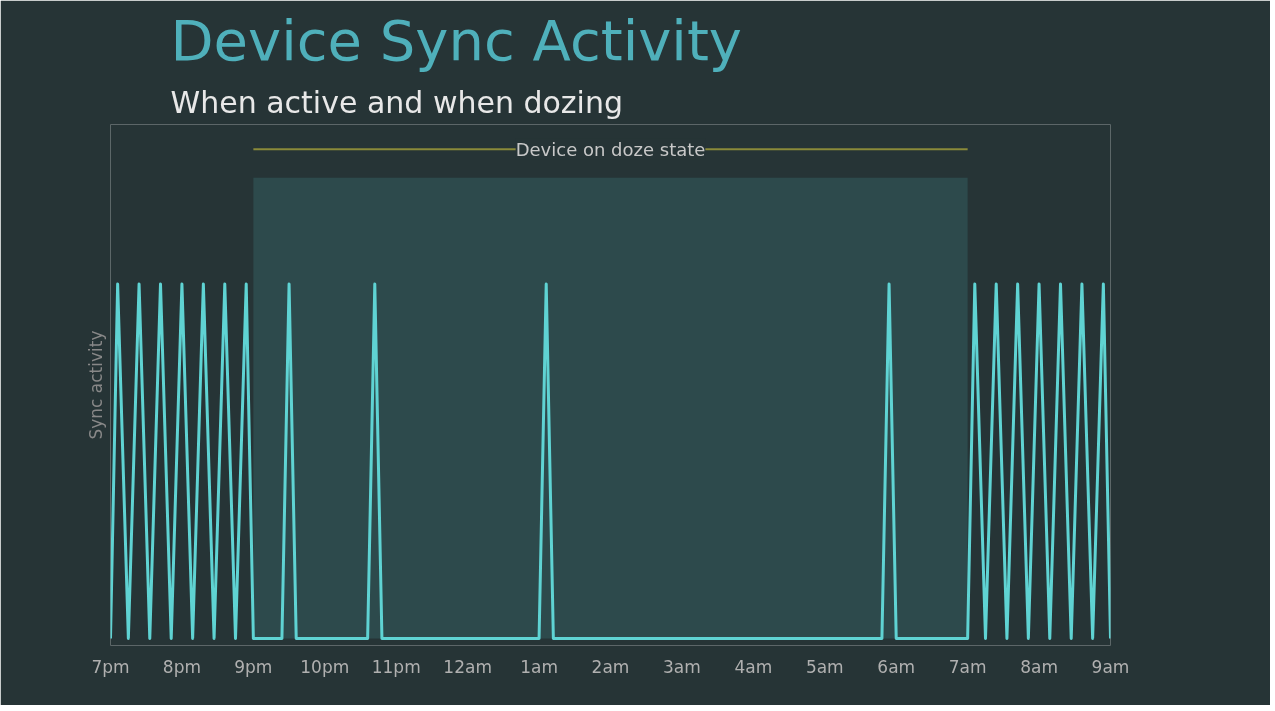  I want to click on x-tick-label: 10pm, so click(325, 666).